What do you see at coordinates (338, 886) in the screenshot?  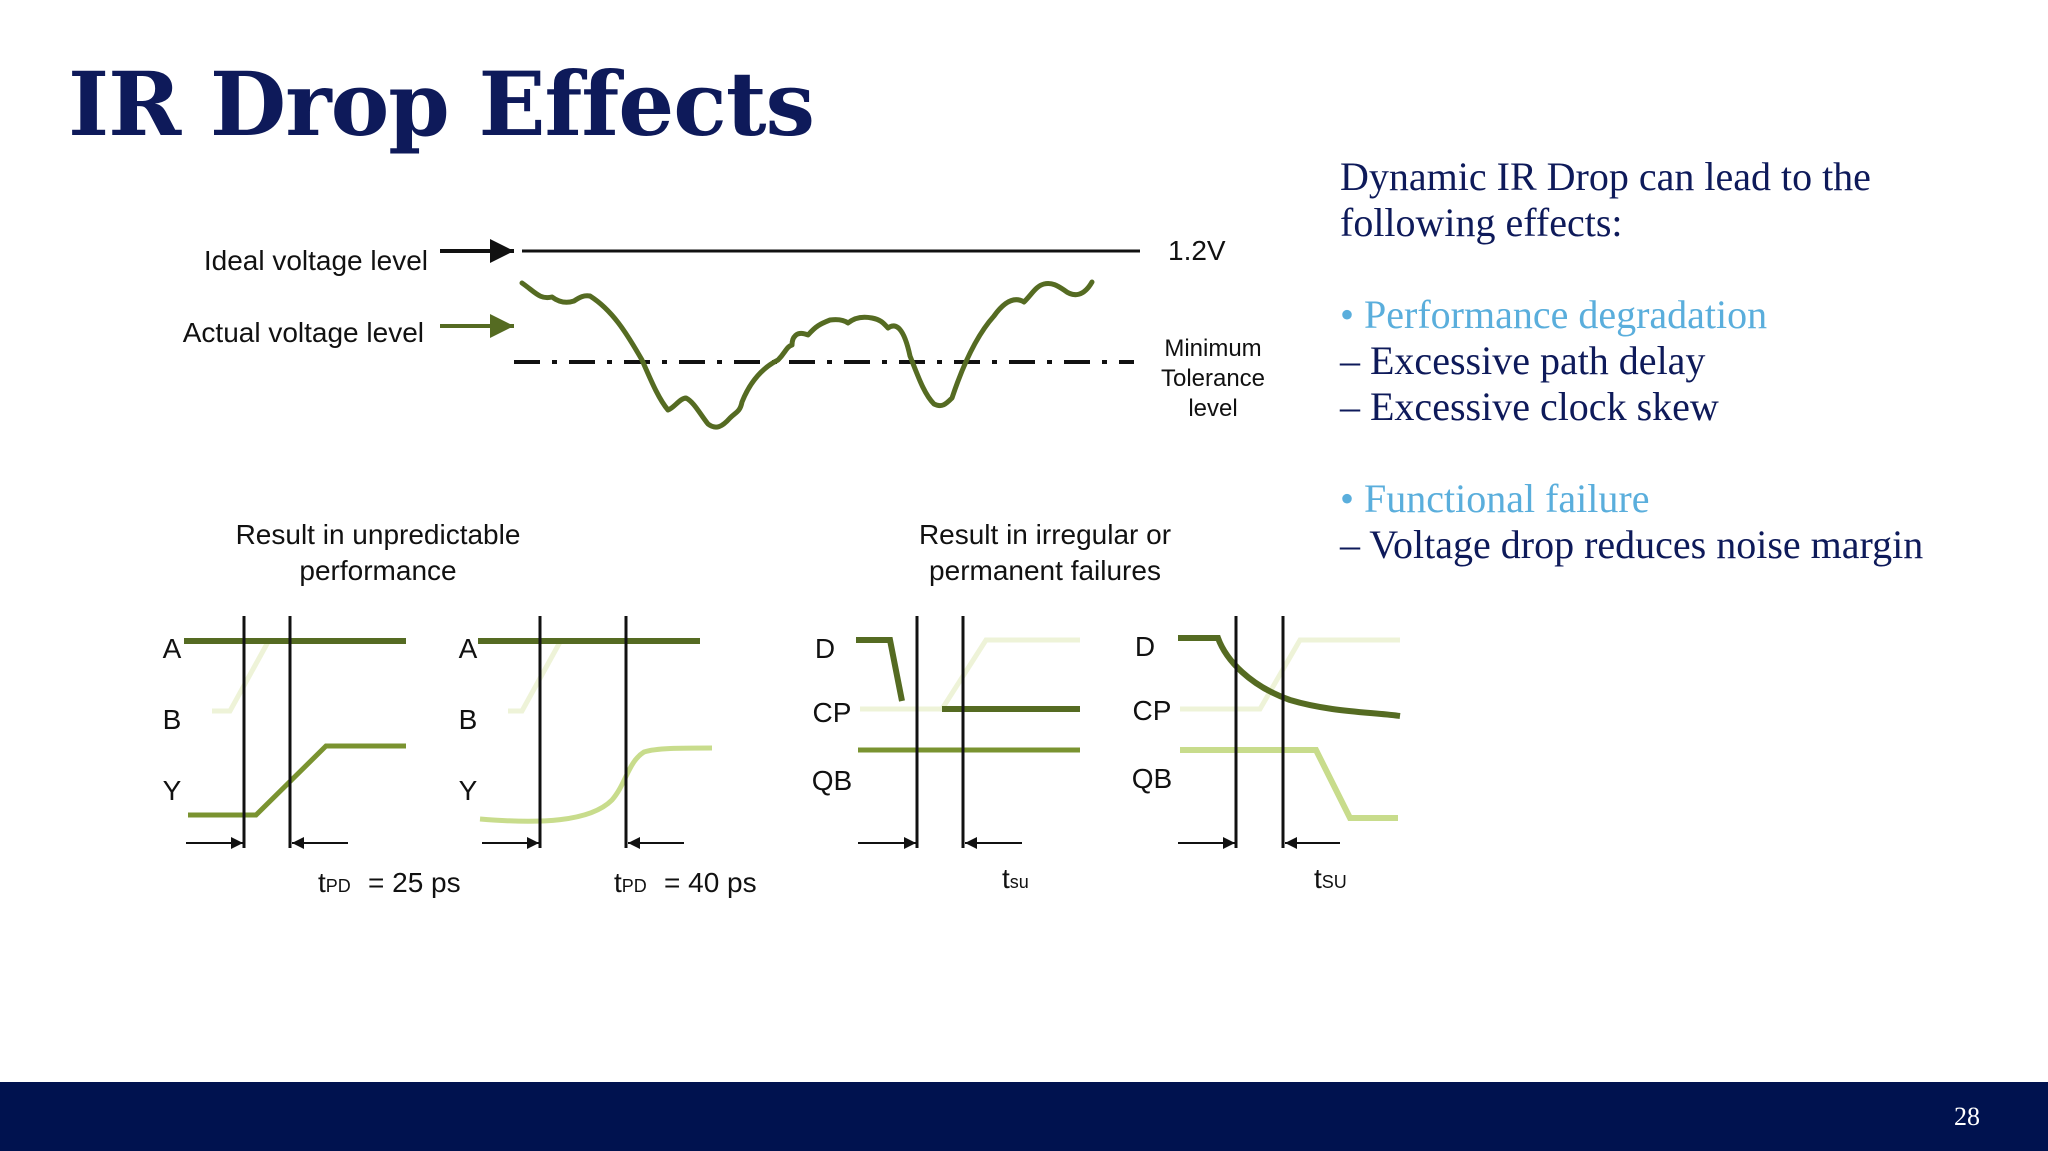 I see `tpd-sub-1: PD` at bounding box center [338, 886].